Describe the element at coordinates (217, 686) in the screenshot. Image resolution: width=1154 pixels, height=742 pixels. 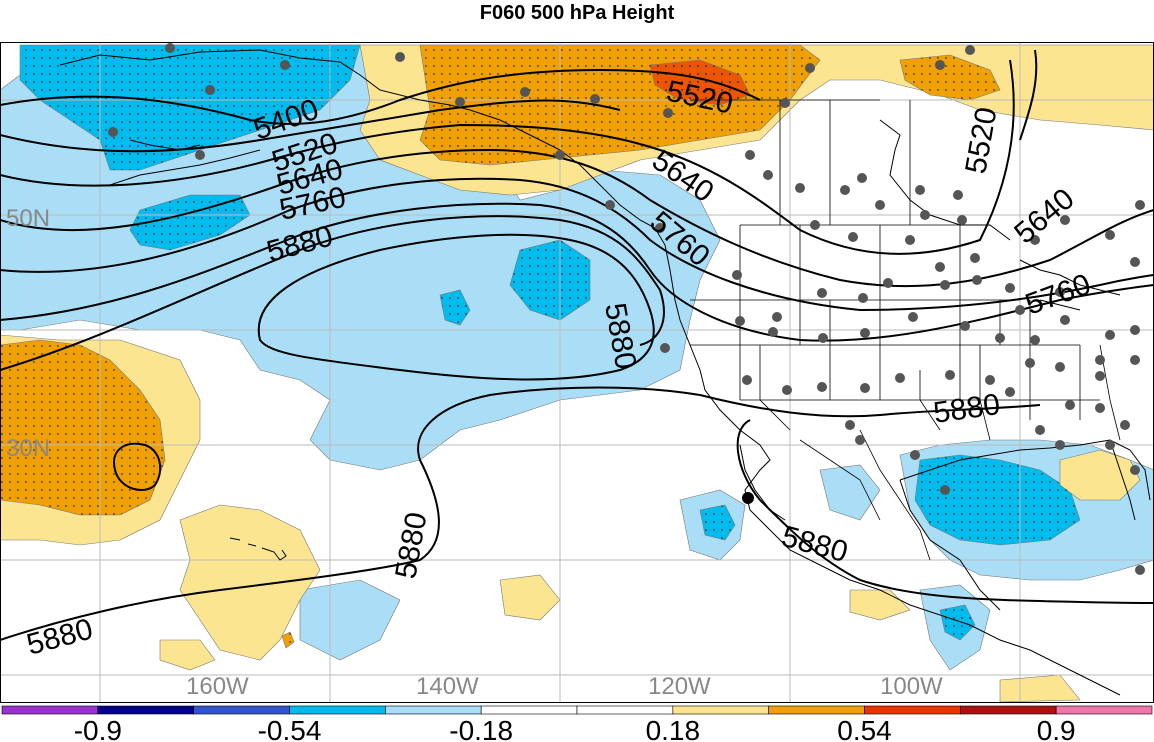
I see `lon-label-160w: 160W` at that location.